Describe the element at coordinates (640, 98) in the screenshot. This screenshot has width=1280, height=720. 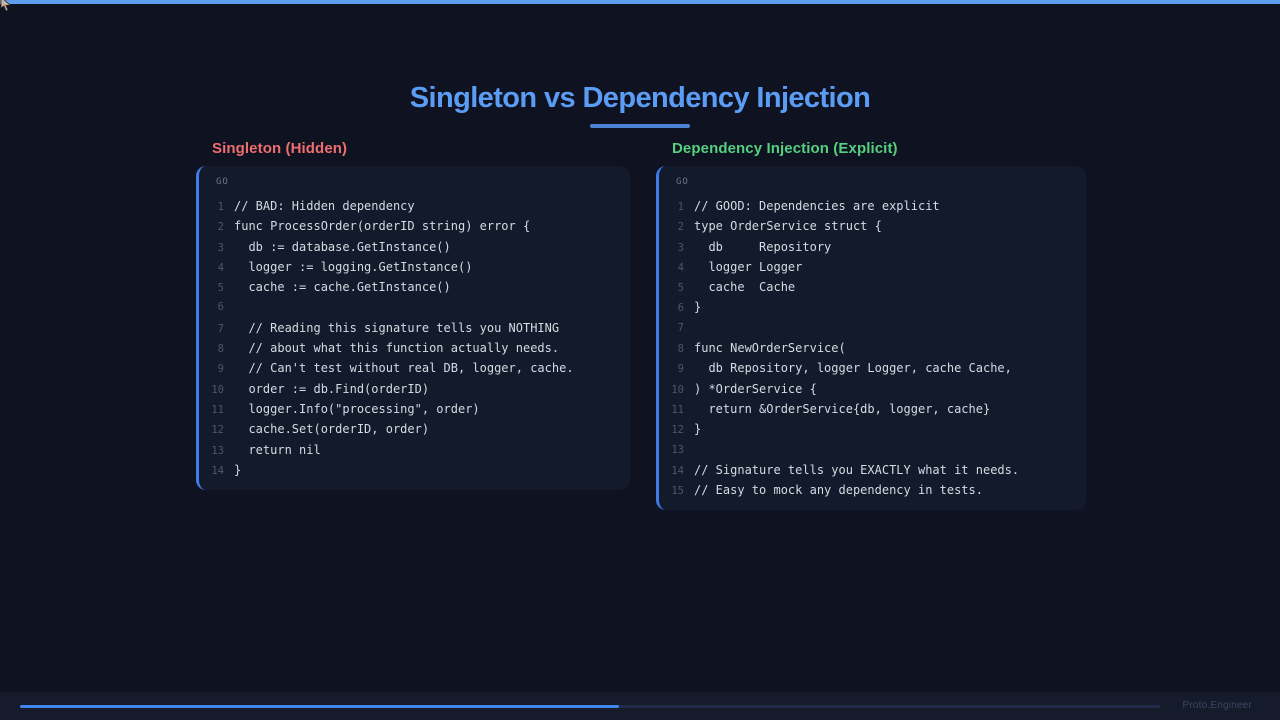
I see `page-title: Singleton vs Dependency Injection` at that location.